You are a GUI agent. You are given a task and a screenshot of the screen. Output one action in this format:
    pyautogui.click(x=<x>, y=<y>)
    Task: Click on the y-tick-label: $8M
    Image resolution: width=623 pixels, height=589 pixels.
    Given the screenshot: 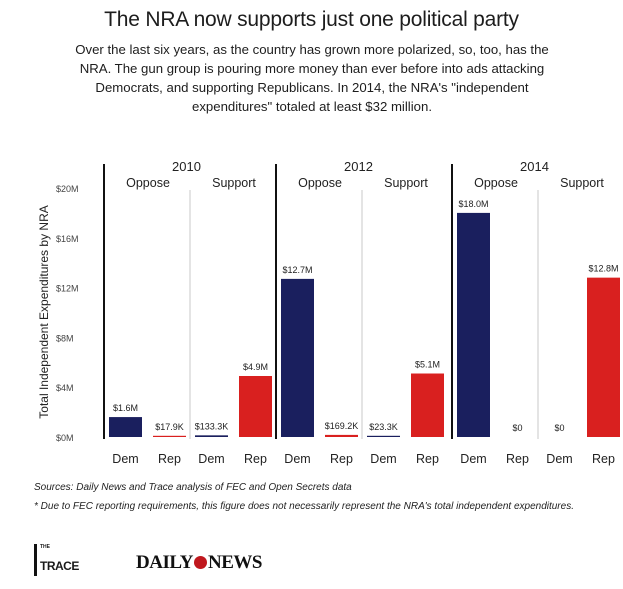 What is the action you would take?
    pyautogui.click(x=65, y=338)
    